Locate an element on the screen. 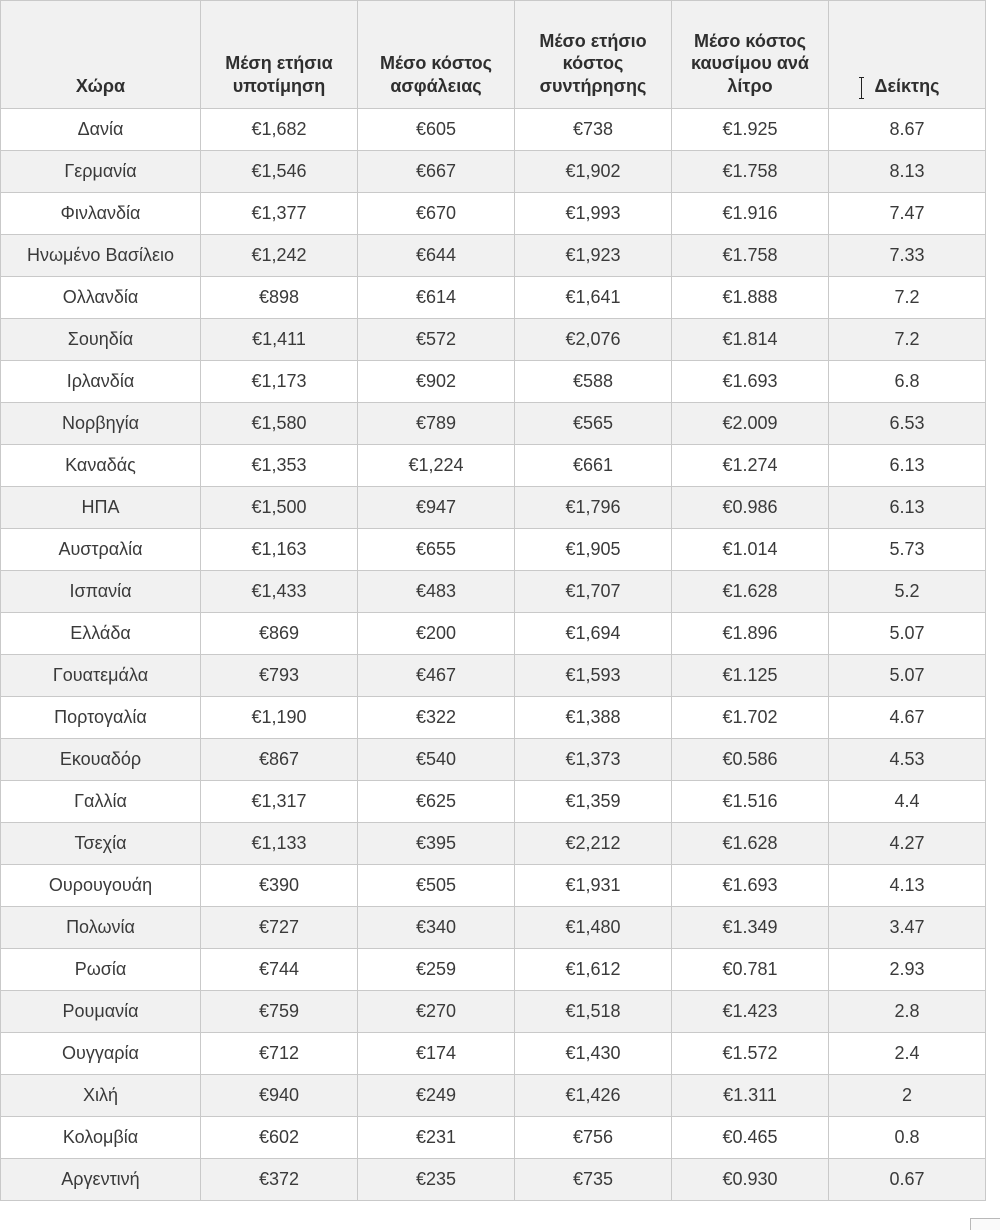  table-row: Ισπανία €1,433 €483 €1,707 €1.628 5.2 is located at coordinates (493, 591).